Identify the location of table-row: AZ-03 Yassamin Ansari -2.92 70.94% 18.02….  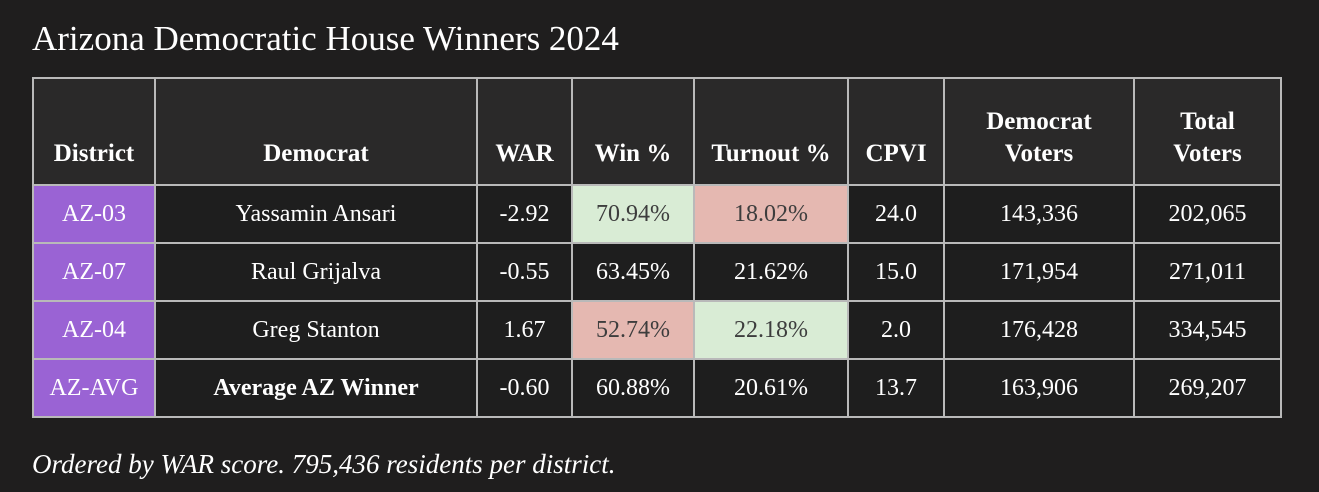
(657, 214).